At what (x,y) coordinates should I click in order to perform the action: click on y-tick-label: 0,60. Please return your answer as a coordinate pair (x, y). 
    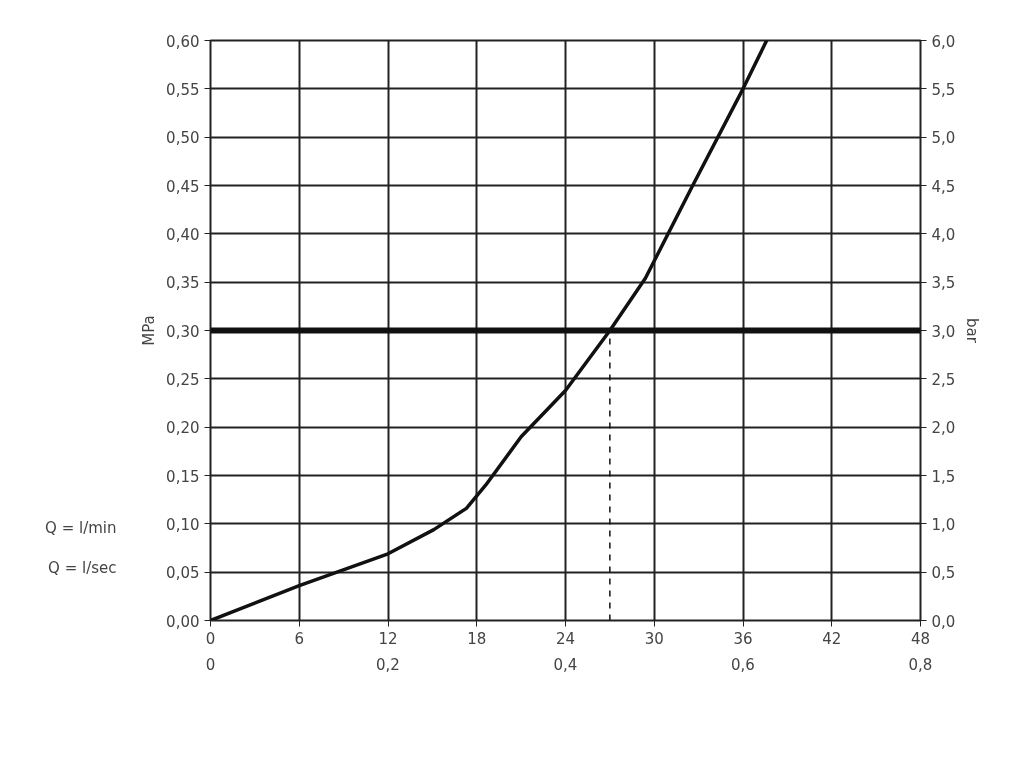
    Looking at the image, I should click on (183, 41).